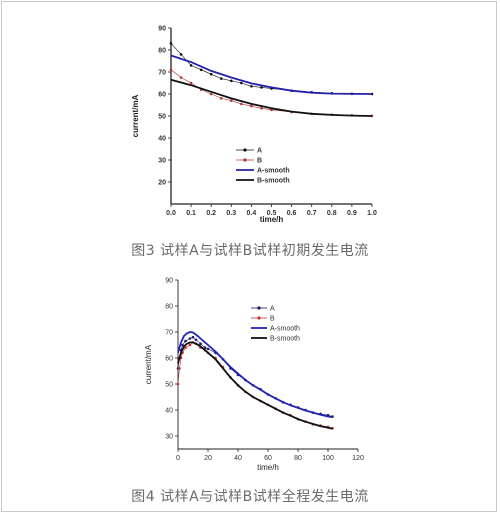 This screenshot has width=500, height=515. What do you see at coordinates (372, 213) in the screenshot?
I see `x-tick-label: 1.0` at bounding box center [372, 213].